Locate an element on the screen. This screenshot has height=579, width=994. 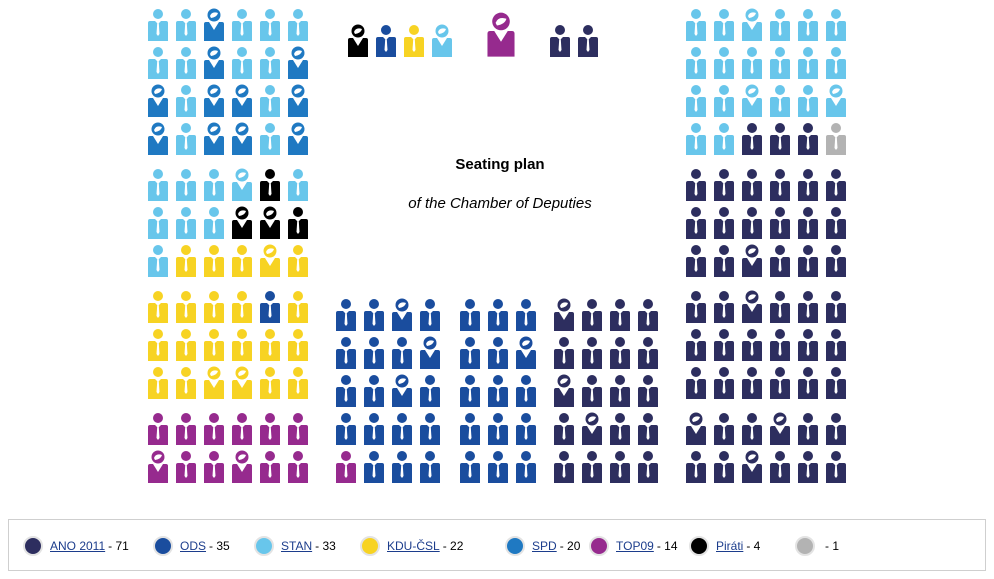
legend-party-link: SPD is located at coordinates (544, 546).